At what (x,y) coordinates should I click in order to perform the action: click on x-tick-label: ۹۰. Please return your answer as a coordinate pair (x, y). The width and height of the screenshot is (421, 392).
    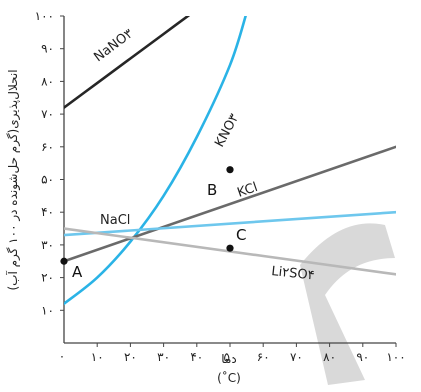
    Looking at the image, I should click on (362, 357).